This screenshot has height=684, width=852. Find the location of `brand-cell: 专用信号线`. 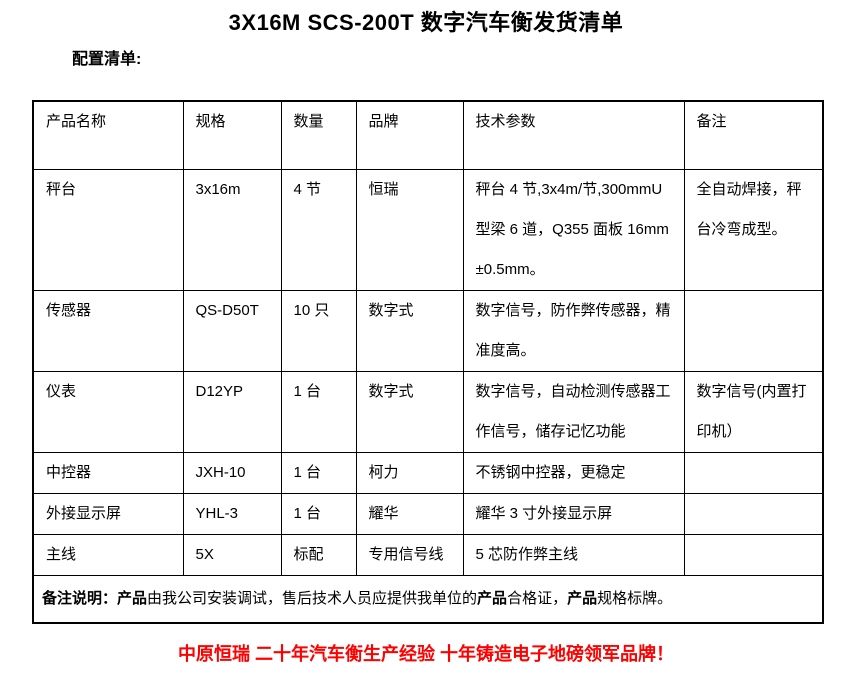

brand-cell: 专用信号线 is located at coordinates (409, 554).